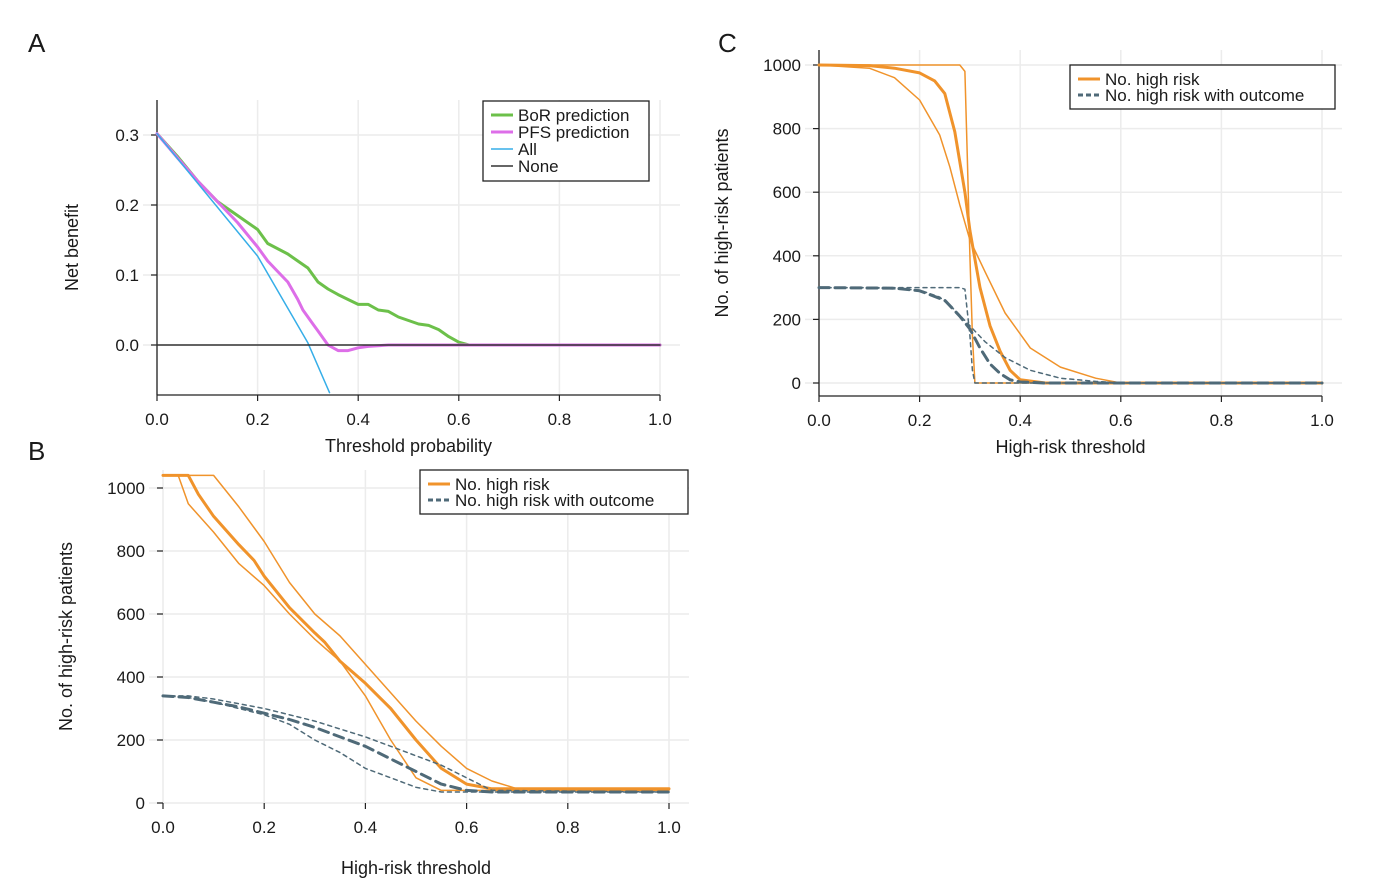 The height and width of the screenshot is (886, 1376). Describe the element at coordinates (66, 636) in the screenshot. I see `panel-b-y-axis-label: No. of high-risk patients` at that location.